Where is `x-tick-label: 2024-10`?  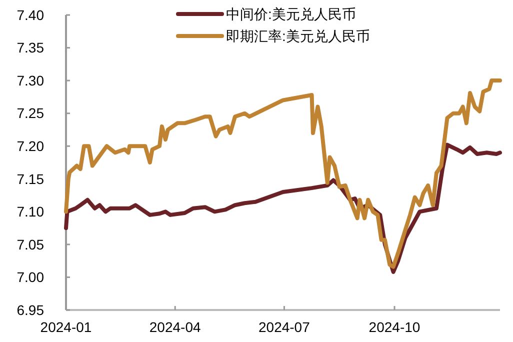
x-tick-label: 2024-10 is located at coordinates (394, 327).